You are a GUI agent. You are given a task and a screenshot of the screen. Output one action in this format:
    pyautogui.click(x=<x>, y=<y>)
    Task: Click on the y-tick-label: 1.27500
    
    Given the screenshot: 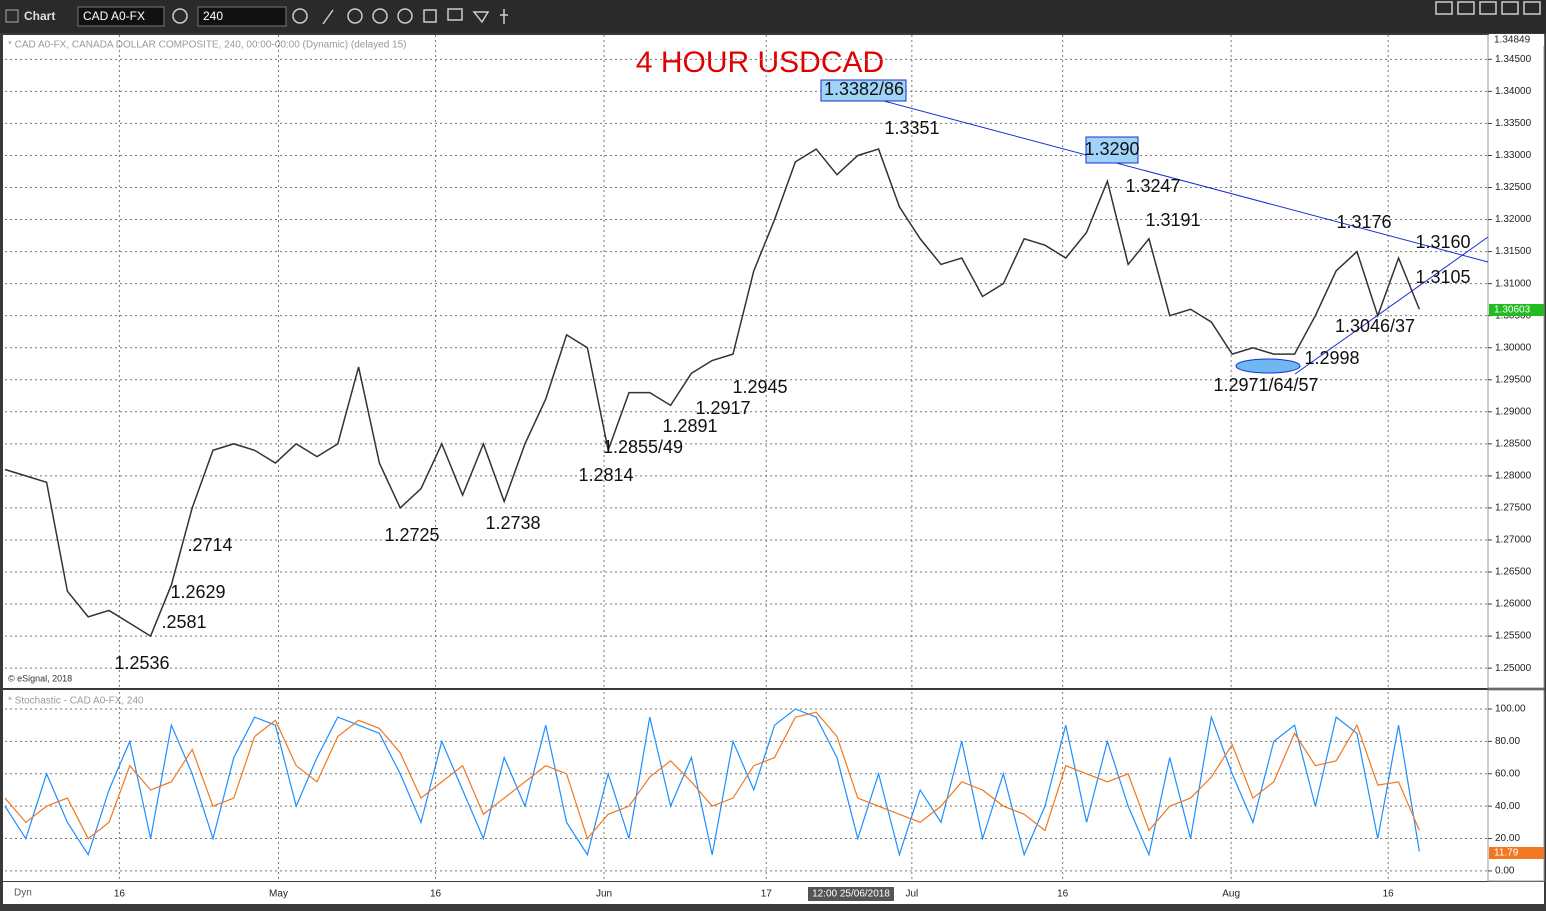 What is the action you would take?
    pyautogui.click(x=1513, y=508)
    